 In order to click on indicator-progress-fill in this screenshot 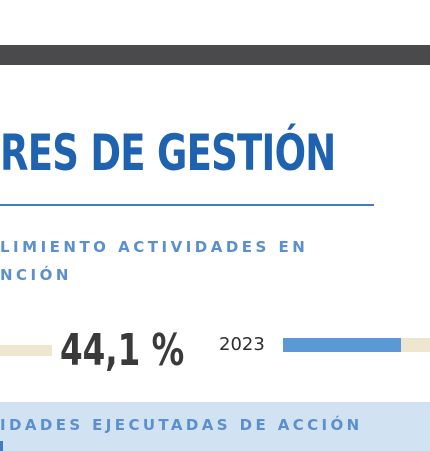, I will do `click(342, 345)`.